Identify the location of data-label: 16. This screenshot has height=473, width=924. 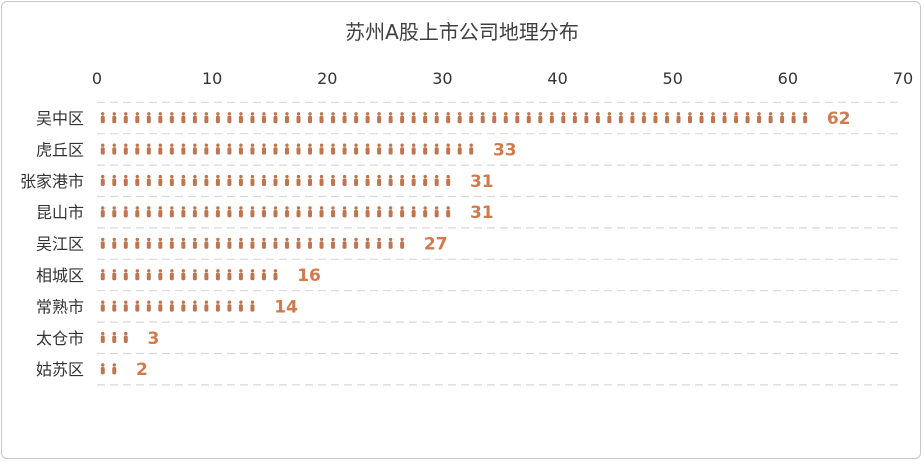
(309, 276).